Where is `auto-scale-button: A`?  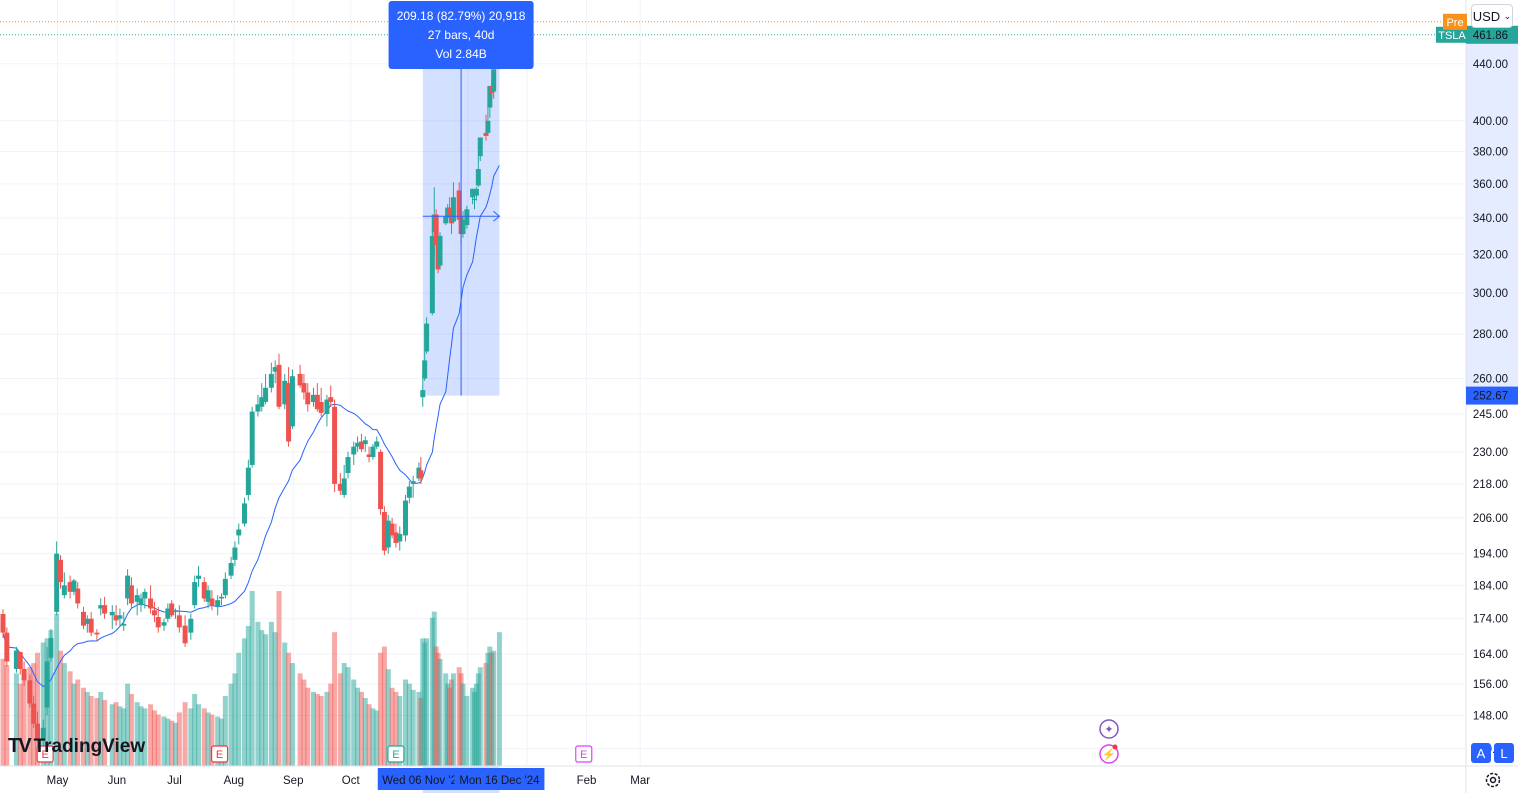
auto-scale-button: A is located at coordinates (1481, 753).